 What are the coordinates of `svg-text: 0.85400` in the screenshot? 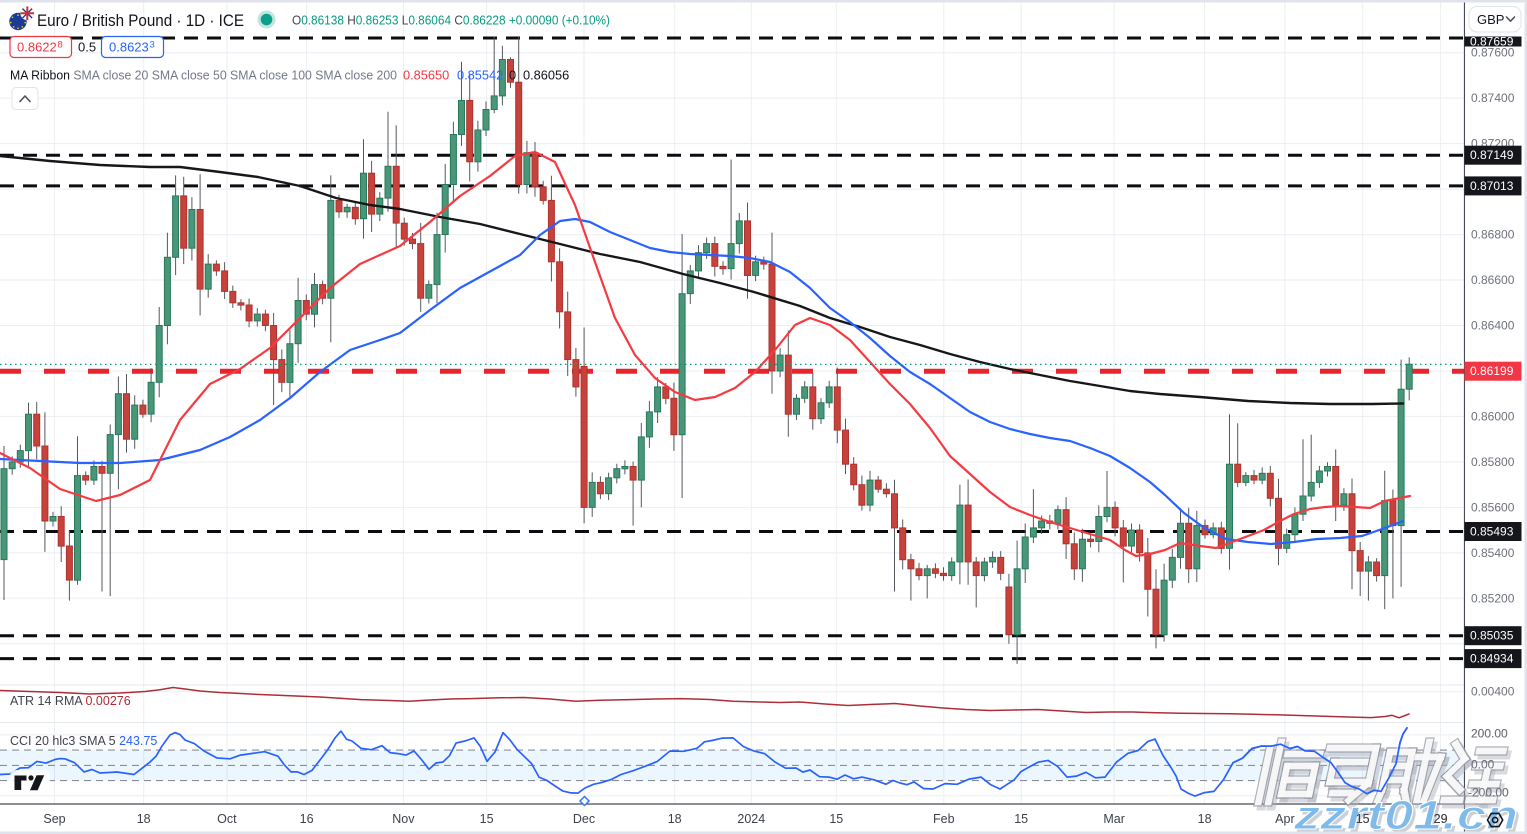 It's located at (1493, 553).